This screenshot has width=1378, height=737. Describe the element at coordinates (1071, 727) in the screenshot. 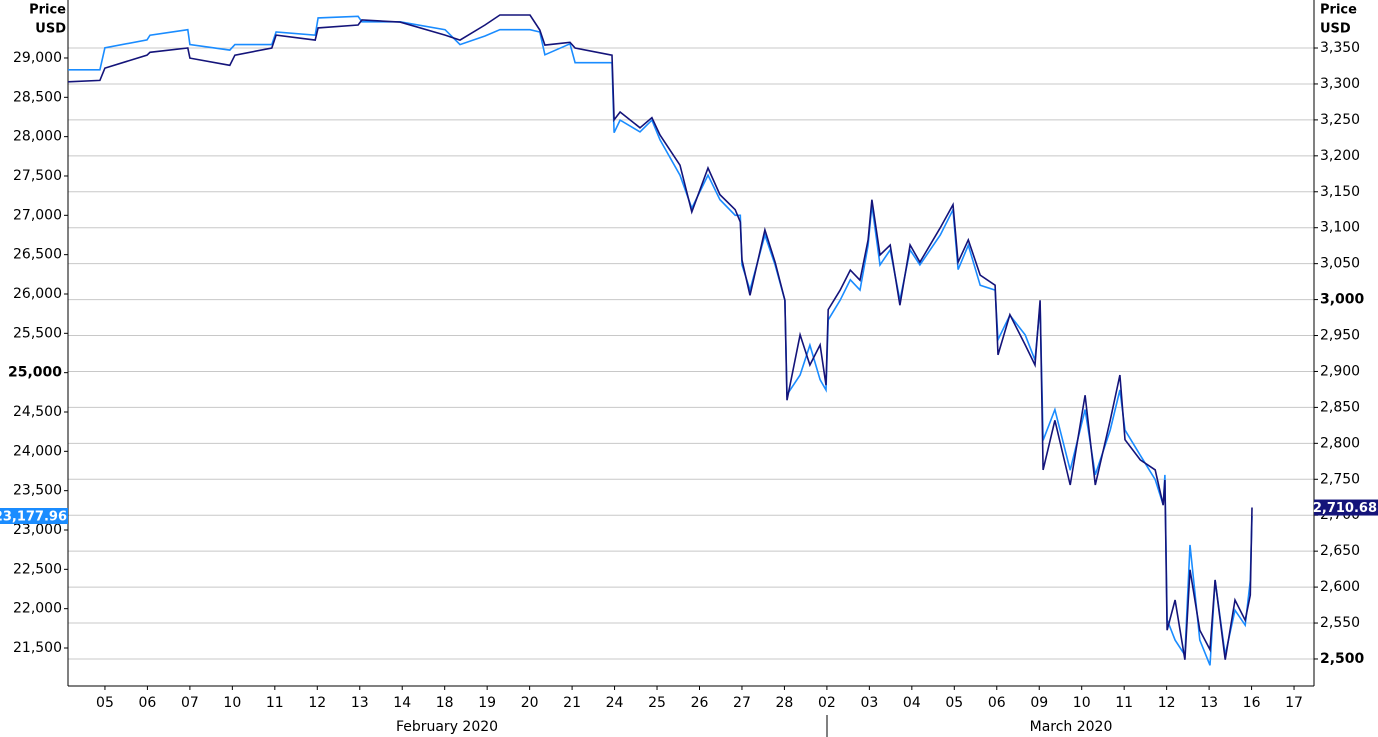

I see `month-label: March 2020` at that location.